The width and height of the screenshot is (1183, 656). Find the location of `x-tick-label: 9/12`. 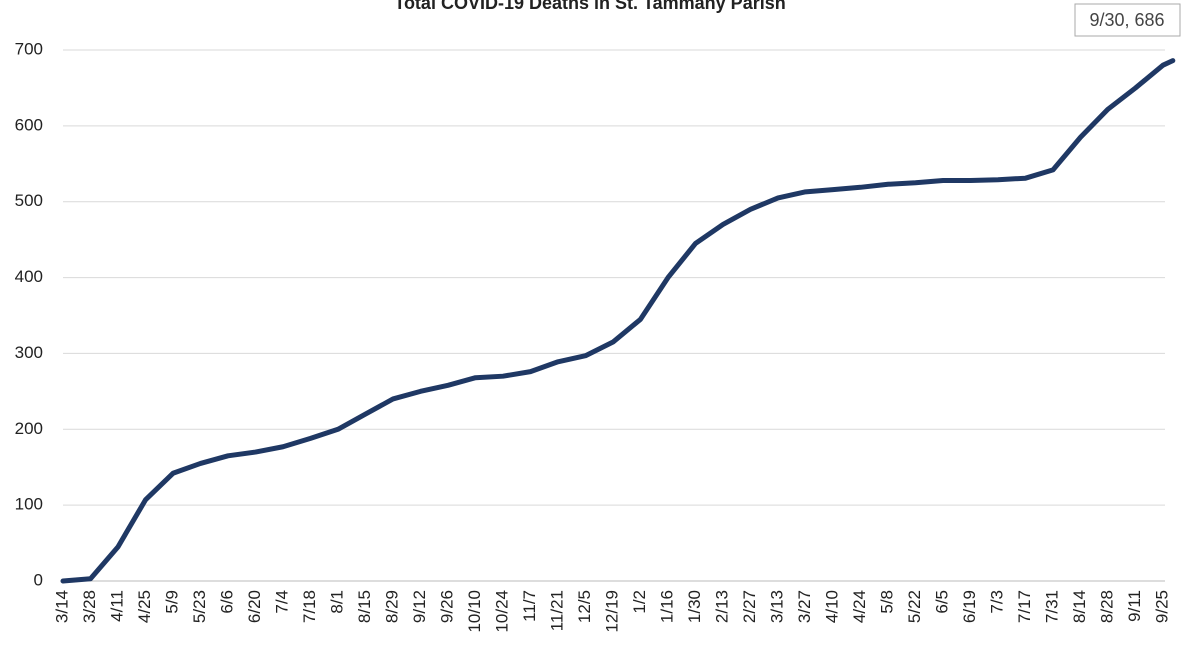

x-tick-label: 9/12 is located at coordinates (419, 606).